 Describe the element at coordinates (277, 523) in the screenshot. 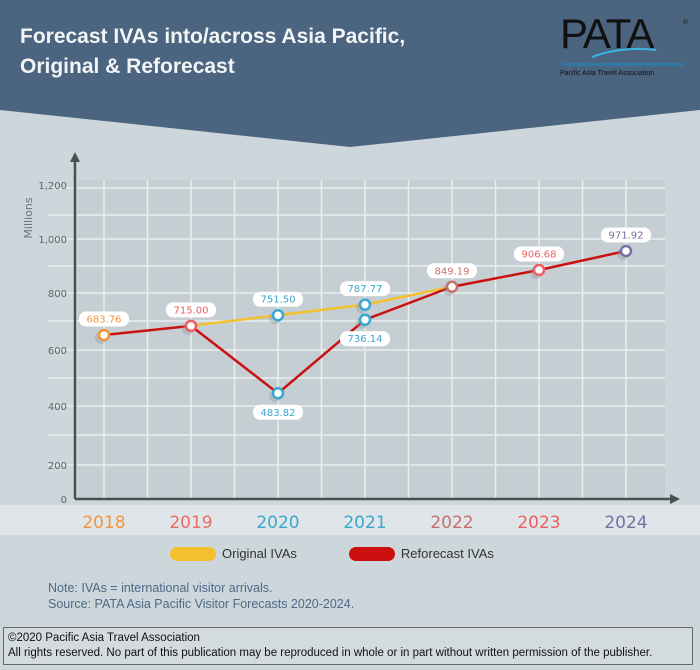

I see `x-tick-label: 2020` at that location.